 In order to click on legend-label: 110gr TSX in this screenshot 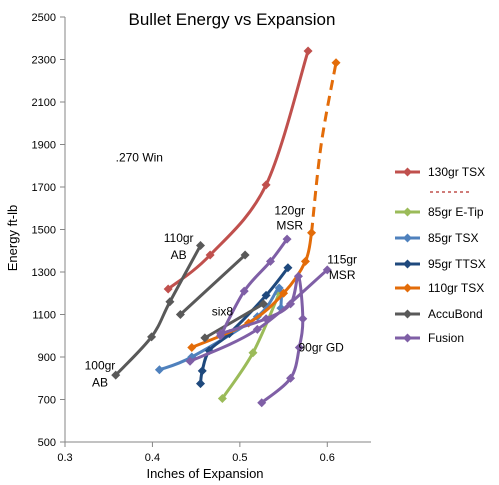, I will do `click(456, 288)`.